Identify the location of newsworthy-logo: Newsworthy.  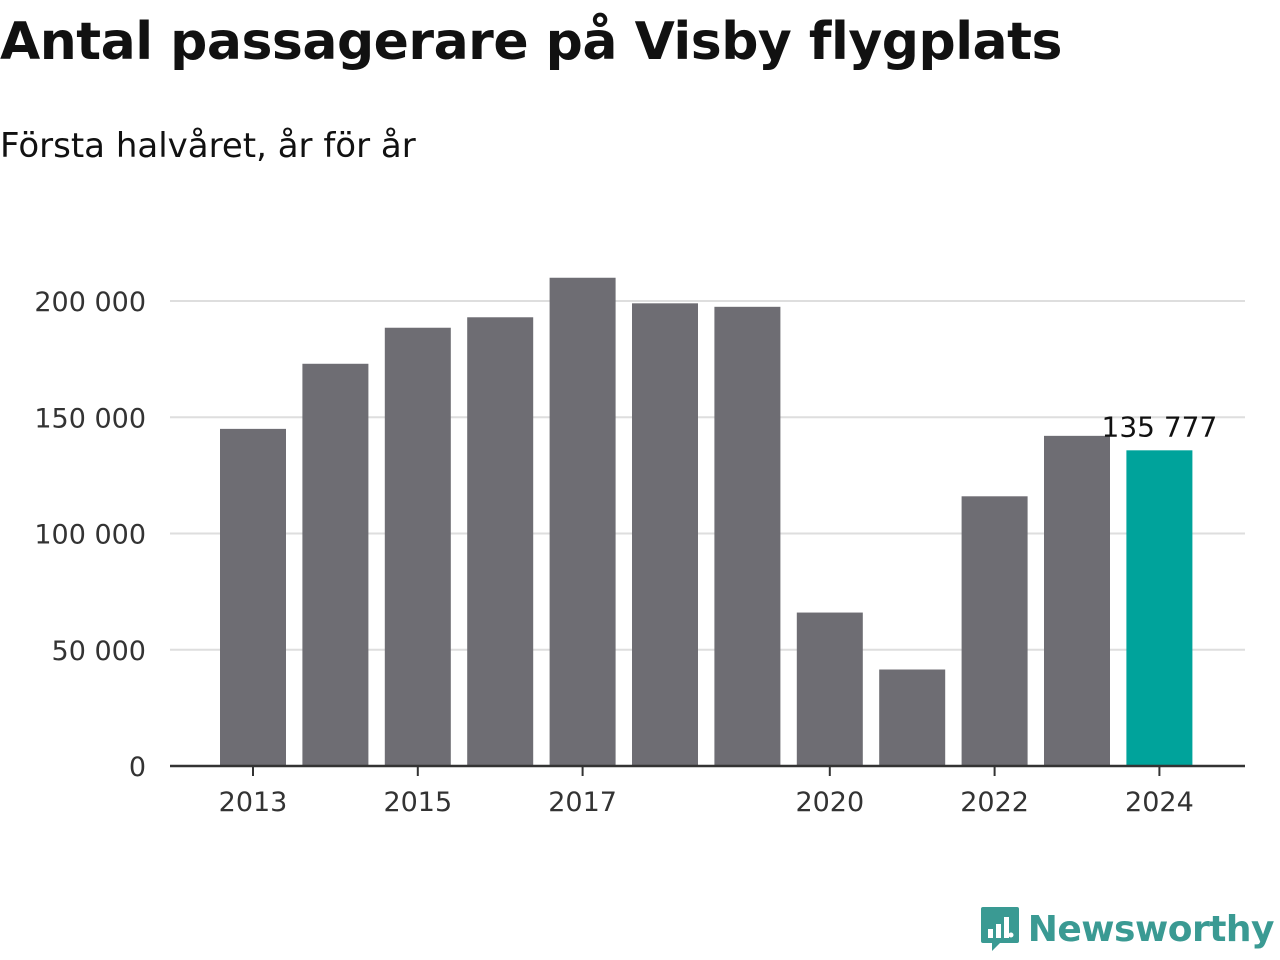
(1127, 929).